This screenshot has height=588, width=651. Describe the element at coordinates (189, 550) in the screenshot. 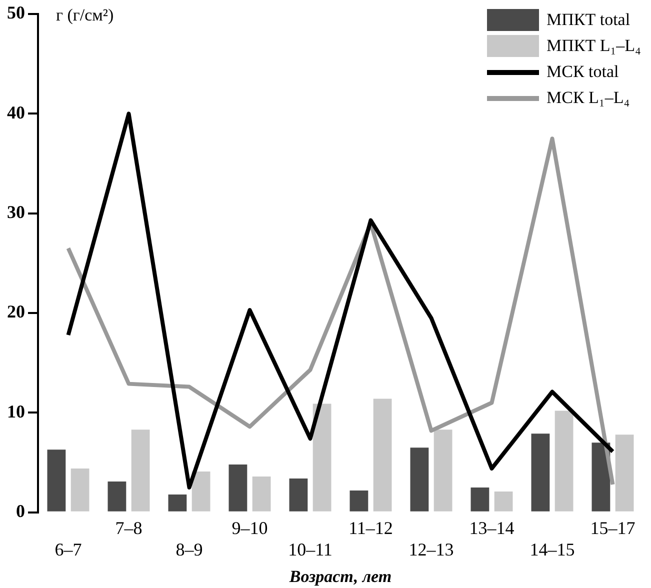

I see `x-tick-label: 8–9` at that location.